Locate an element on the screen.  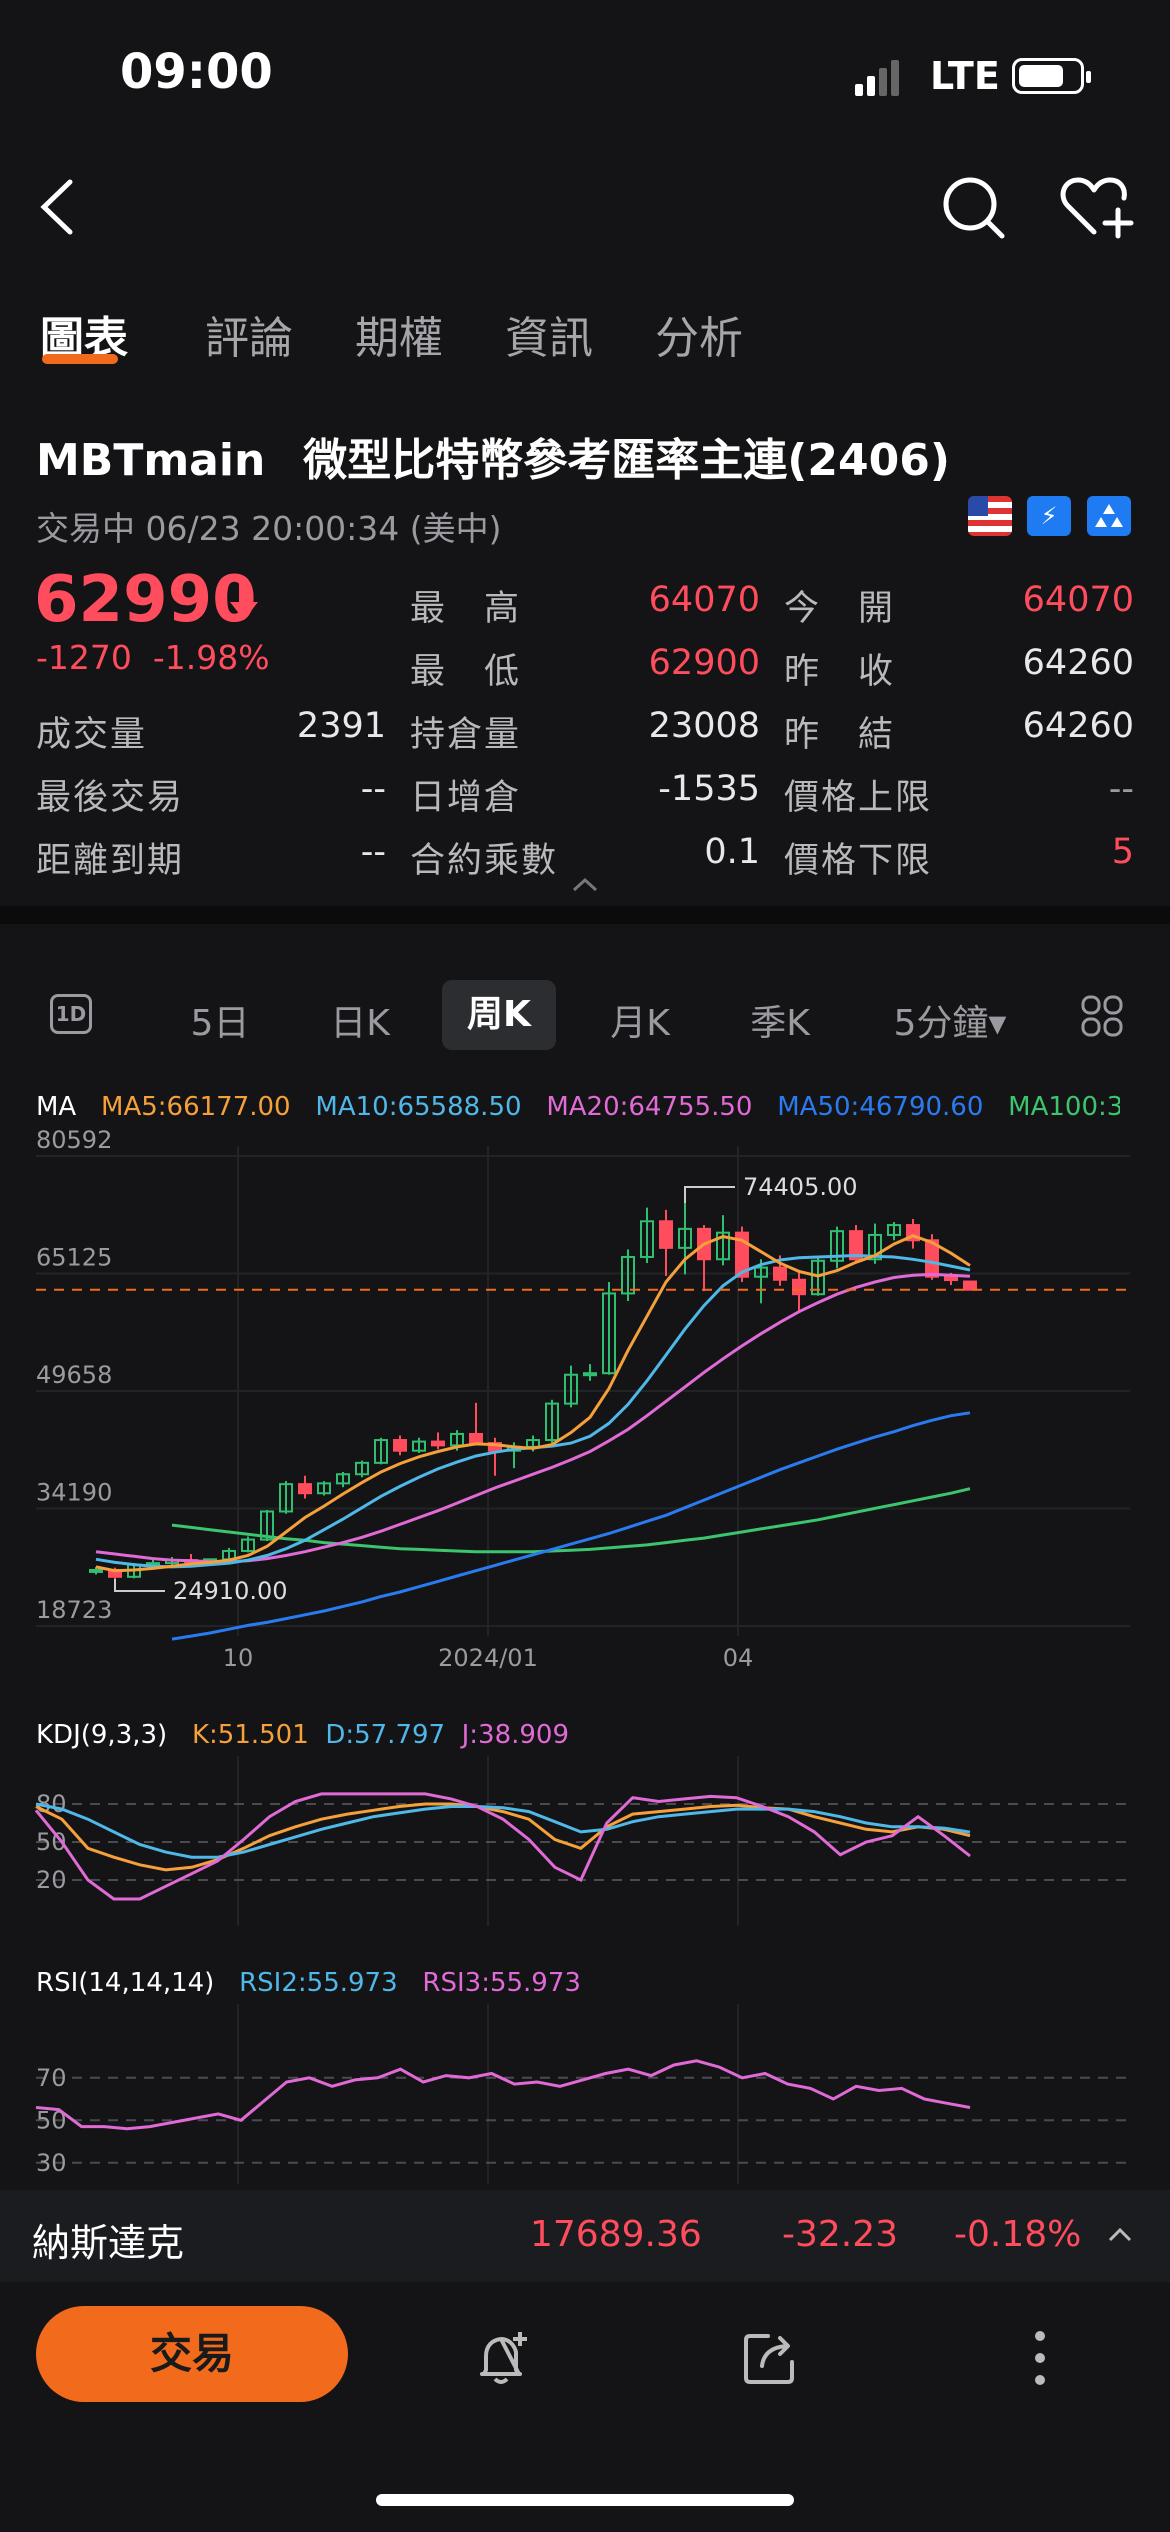
x-tick-label: 04 is located at coordinates (738, 1658).